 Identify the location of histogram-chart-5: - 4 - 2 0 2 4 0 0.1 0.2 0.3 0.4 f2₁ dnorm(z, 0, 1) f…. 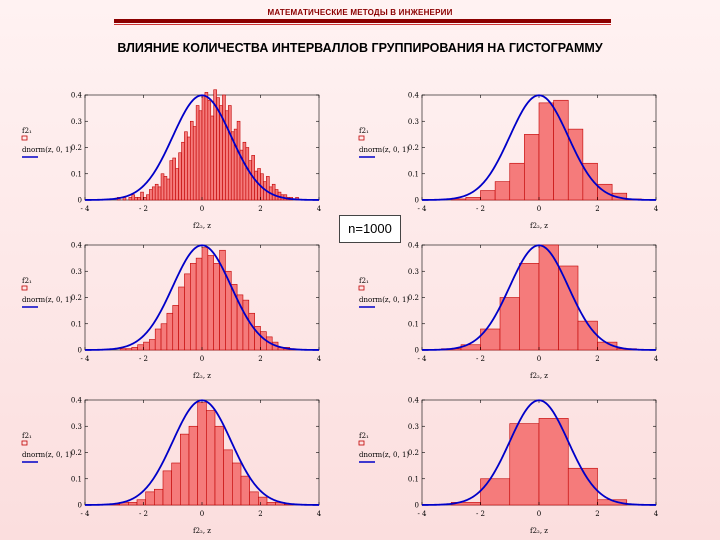
(171, 466).